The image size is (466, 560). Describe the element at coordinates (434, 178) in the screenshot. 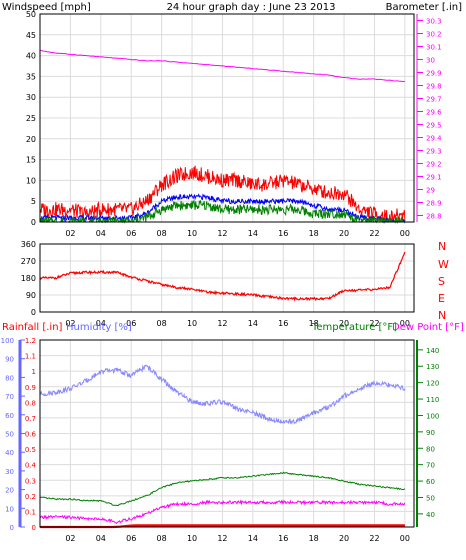

I see `barometer-tick-label: 29.1` at that location.